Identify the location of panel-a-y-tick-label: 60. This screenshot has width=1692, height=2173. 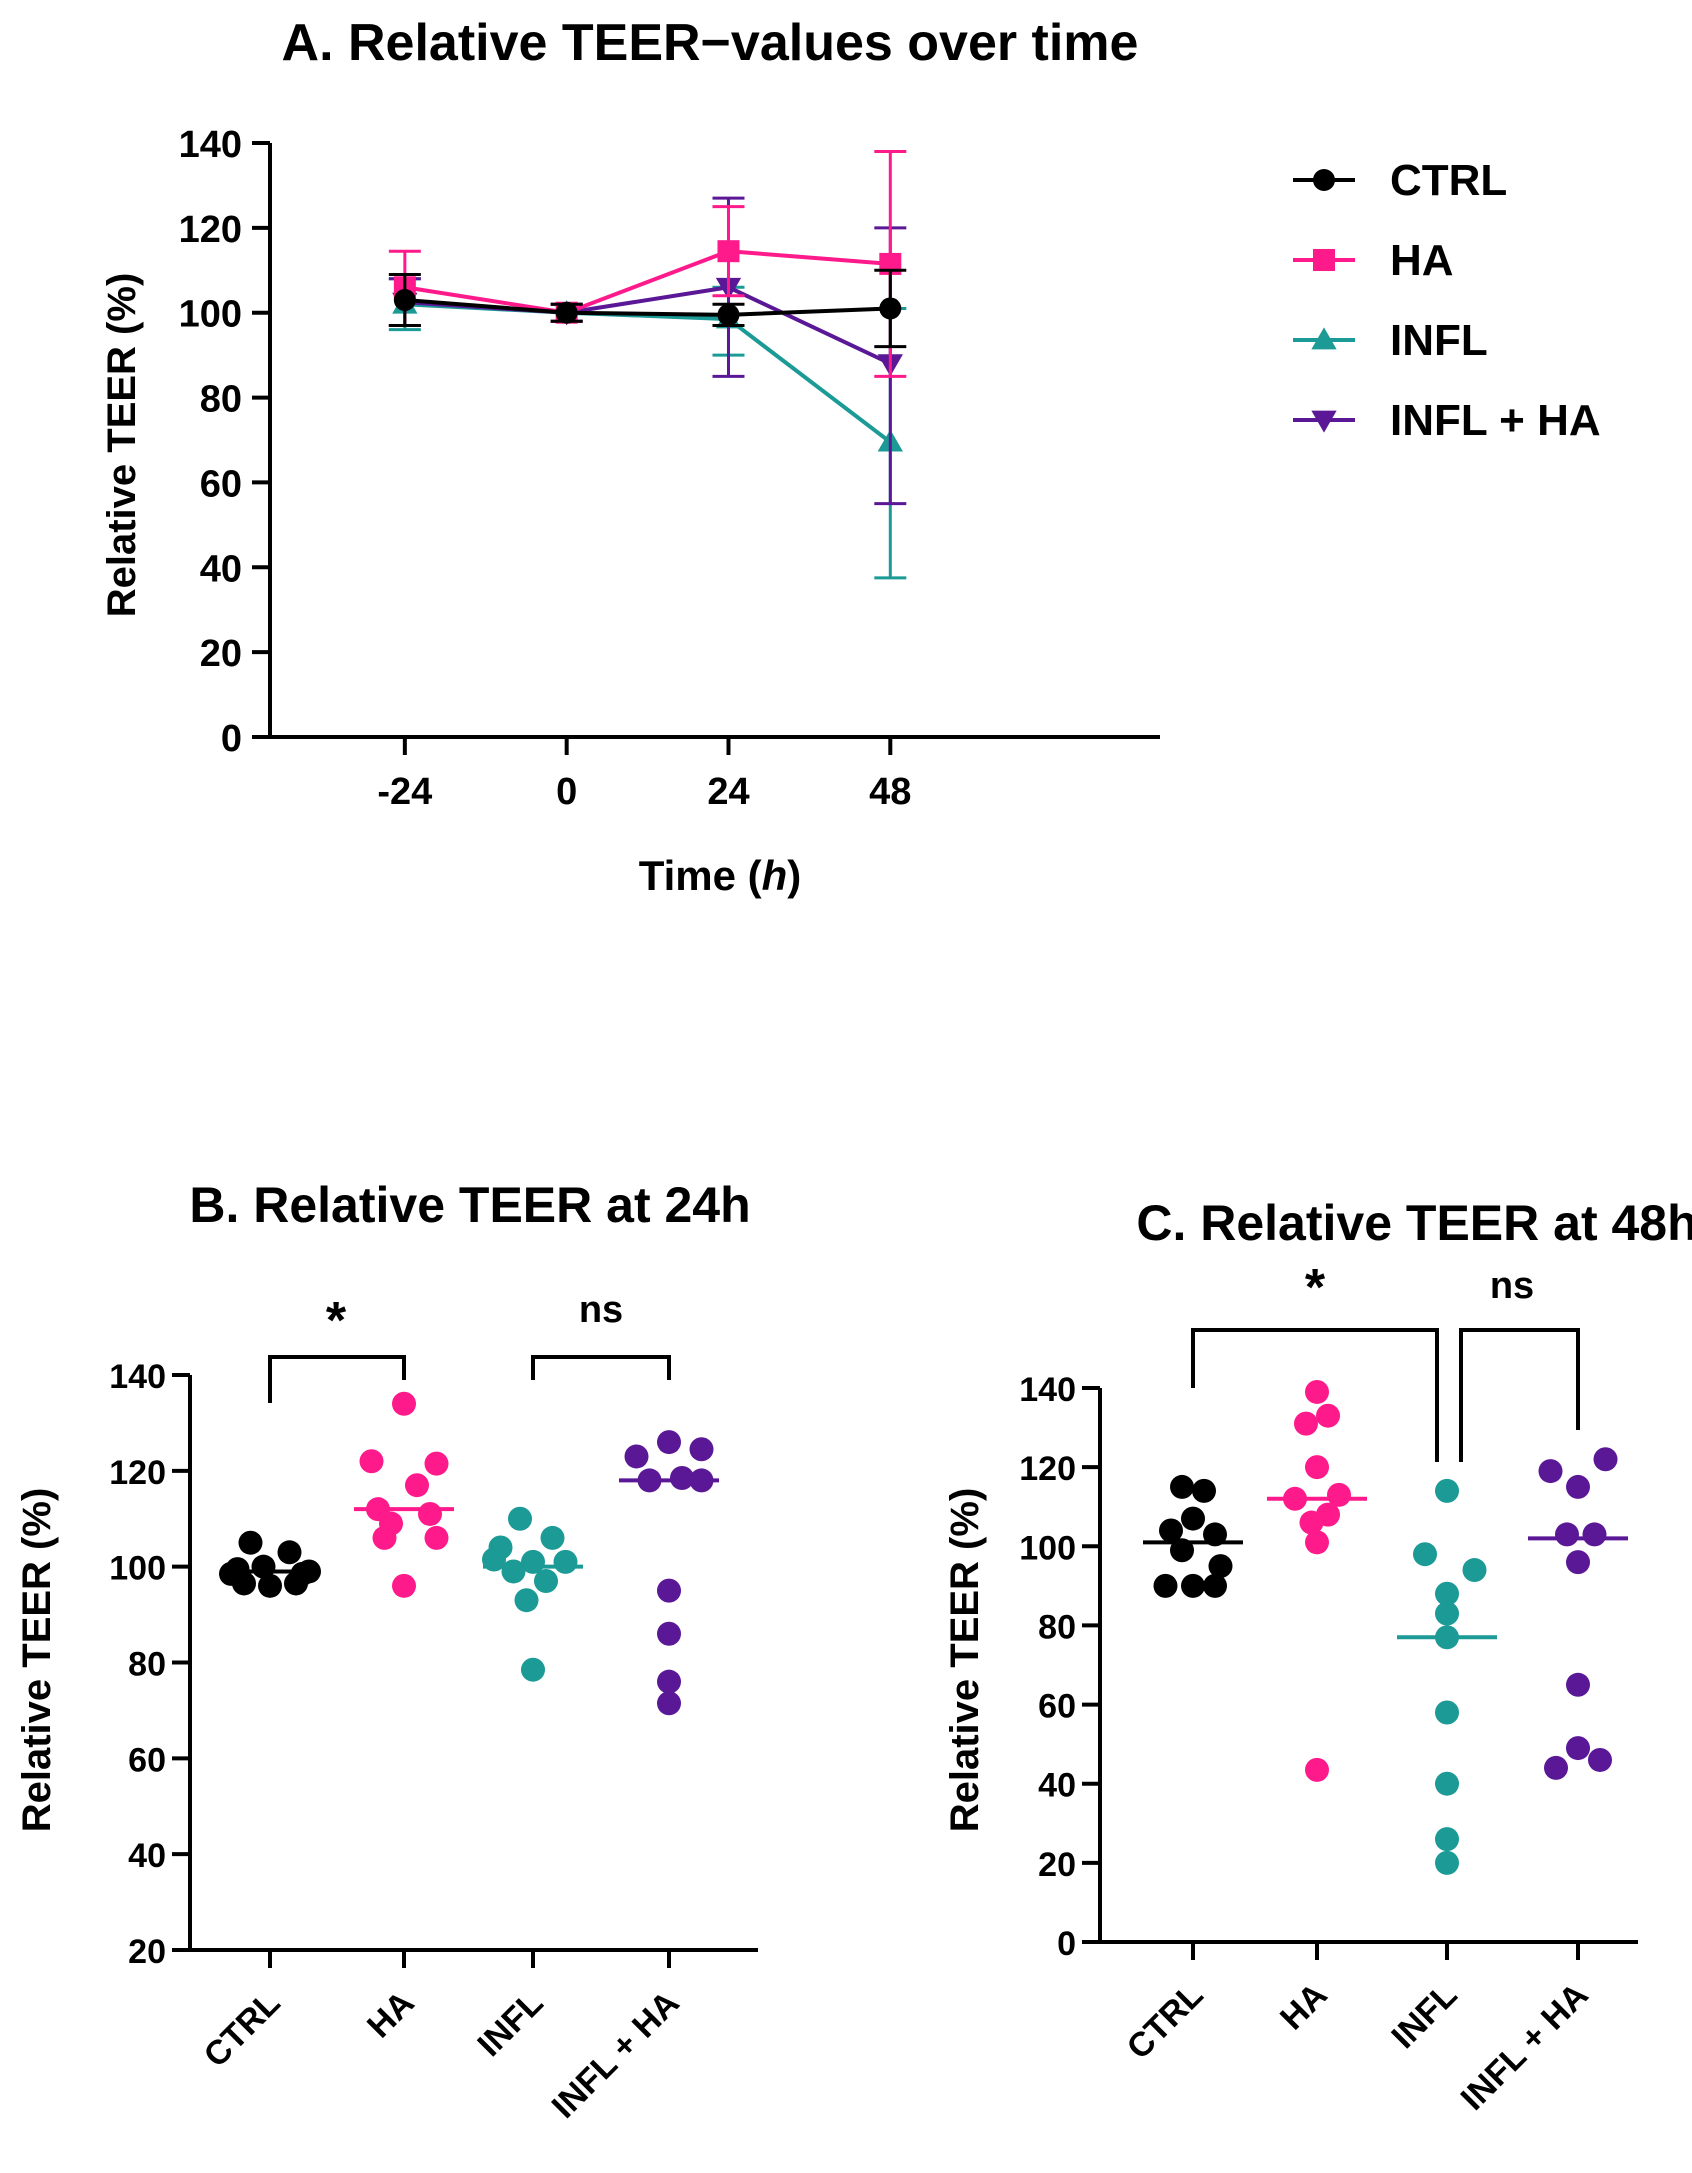
(221, 484).